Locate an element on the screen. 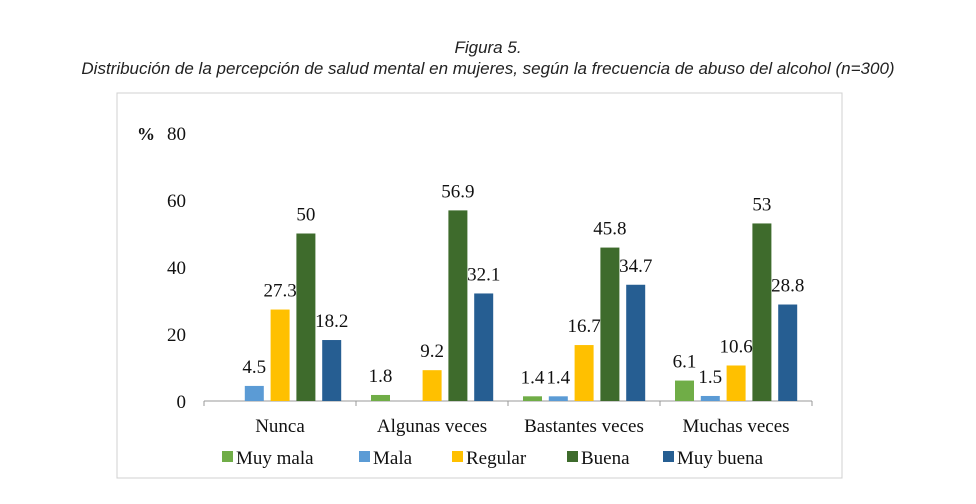 Image resolution: width=976 pixels, height=504 pixels. y-tick-label: 0 is located at coordinates (182, 402).